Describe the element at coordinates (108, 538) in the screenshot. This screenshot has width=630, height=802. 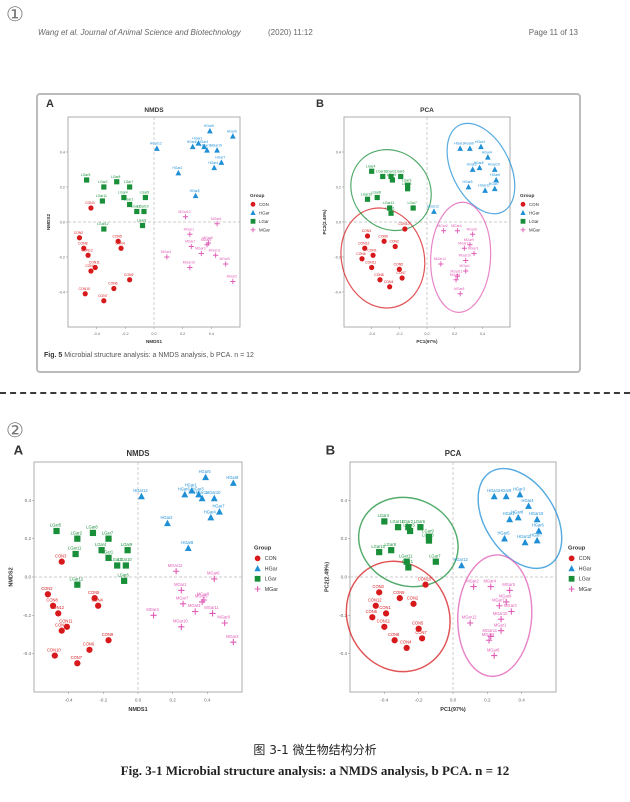
I see `point-lgar7` at that location.